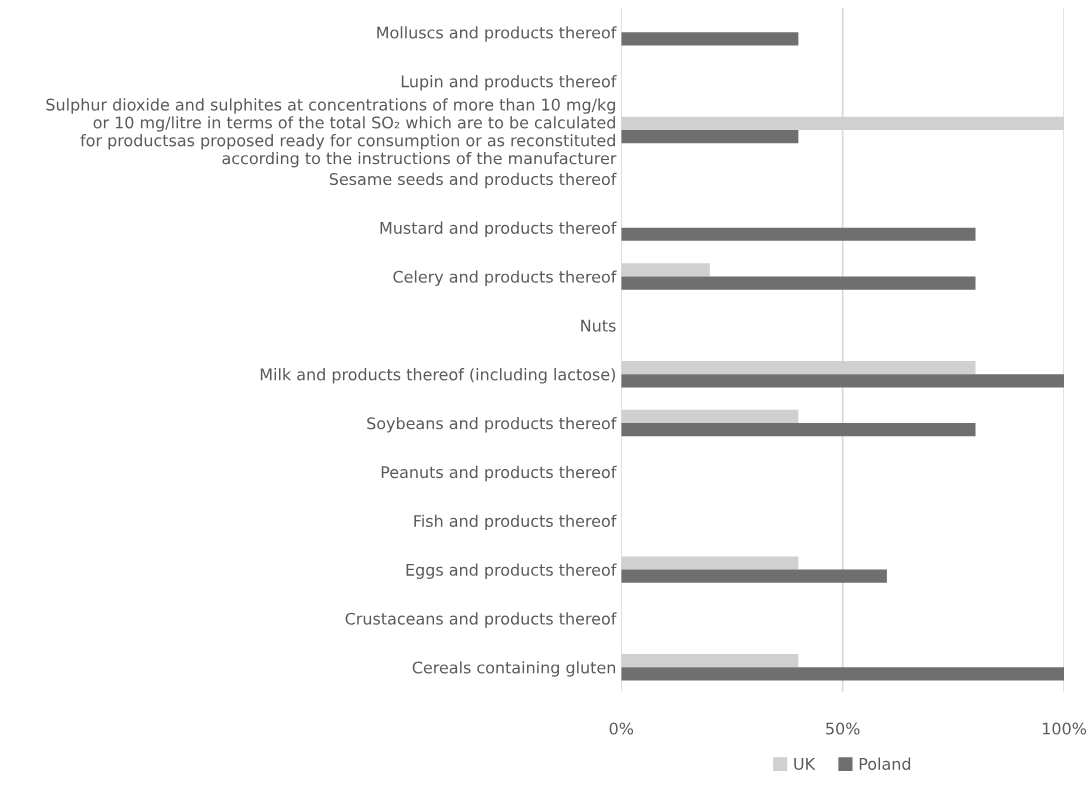 The height and width of the screenshot is (786, 1088). I want to click on y-tick-label: Milk and products thereof (including lactose), so click(438, 376).